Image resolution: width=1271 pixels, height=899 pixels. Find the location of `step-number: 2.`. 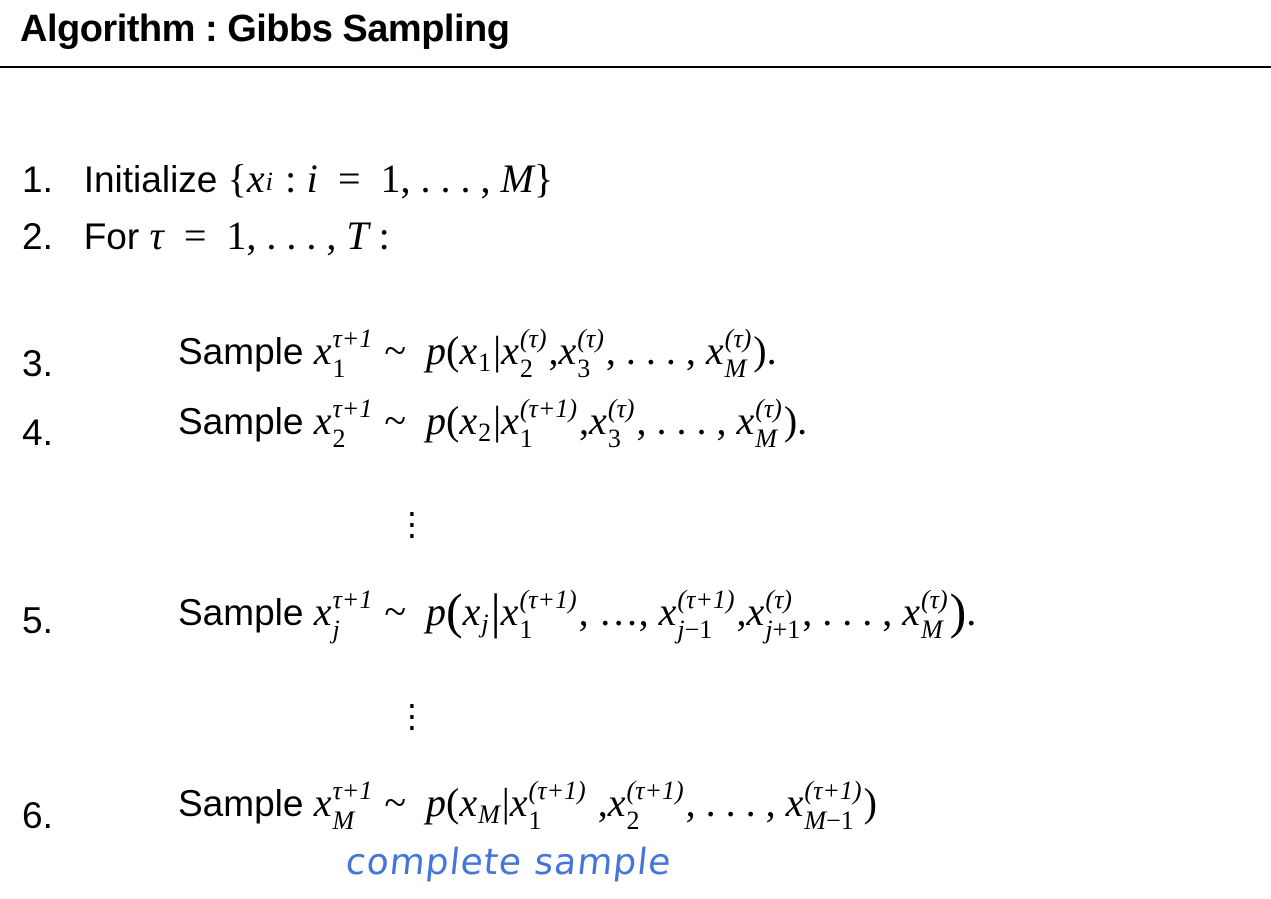

step-number: 2. is located at coordinates (37, 236).